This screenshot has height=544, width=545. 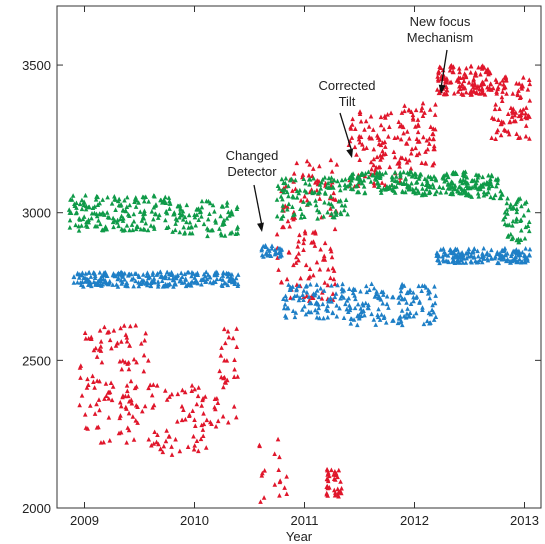 I want to click on annotation-text: Tilt, so click(x=347, y=101).